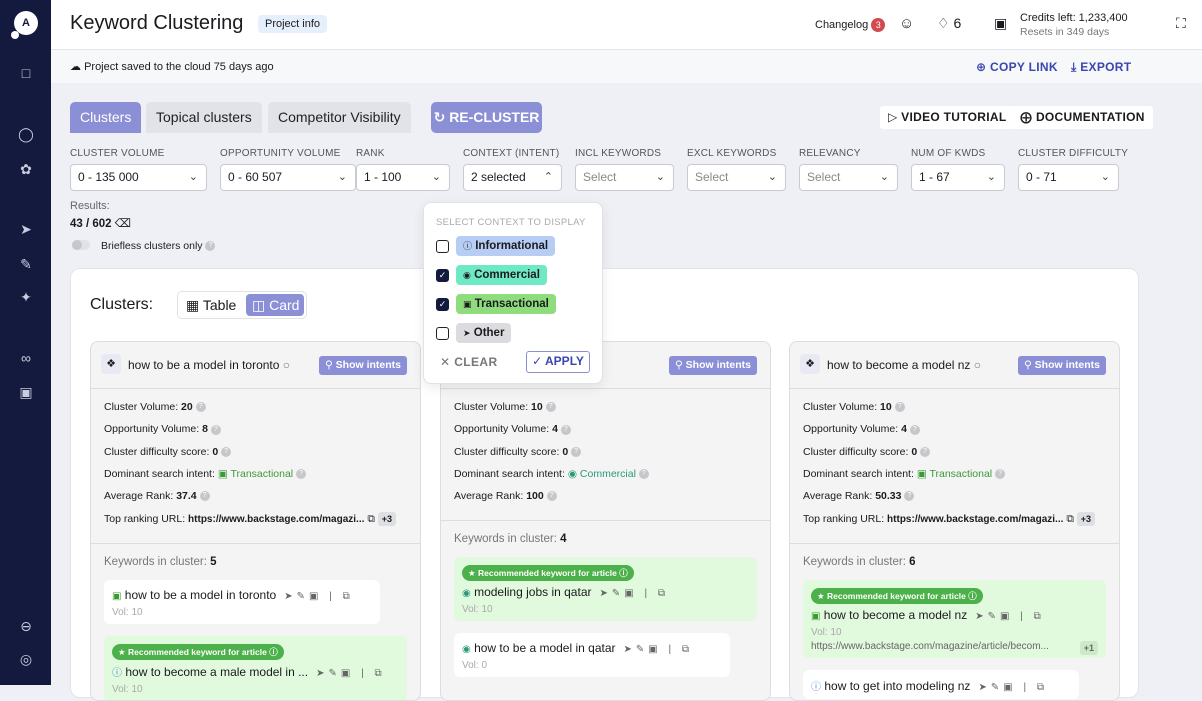 Image resolution: width=1202 pixels, height=701 pixels. What do you see at coordinates (26, 23) in the screenshot?
I see `app-logo: A` at bounding box center [26, 23].